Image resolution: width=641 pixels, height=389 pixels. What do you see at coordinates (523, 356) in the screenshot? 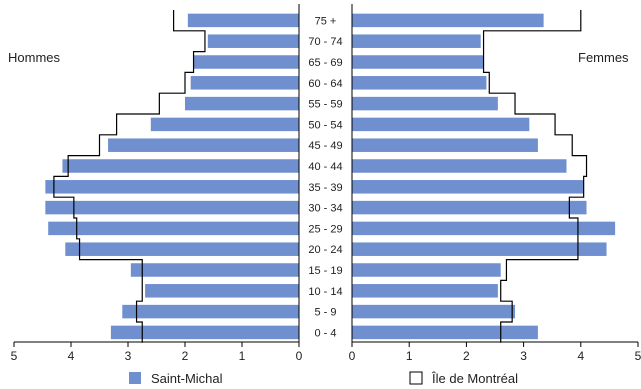
I see `right-tick-label: 3` at bounding box center [523, 356].